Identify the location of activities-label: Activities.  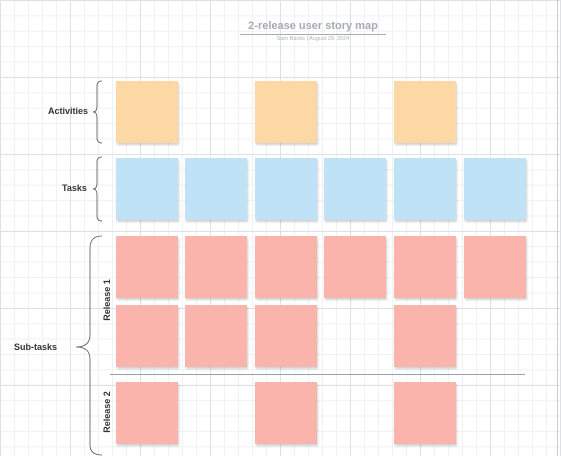
(68, 111).